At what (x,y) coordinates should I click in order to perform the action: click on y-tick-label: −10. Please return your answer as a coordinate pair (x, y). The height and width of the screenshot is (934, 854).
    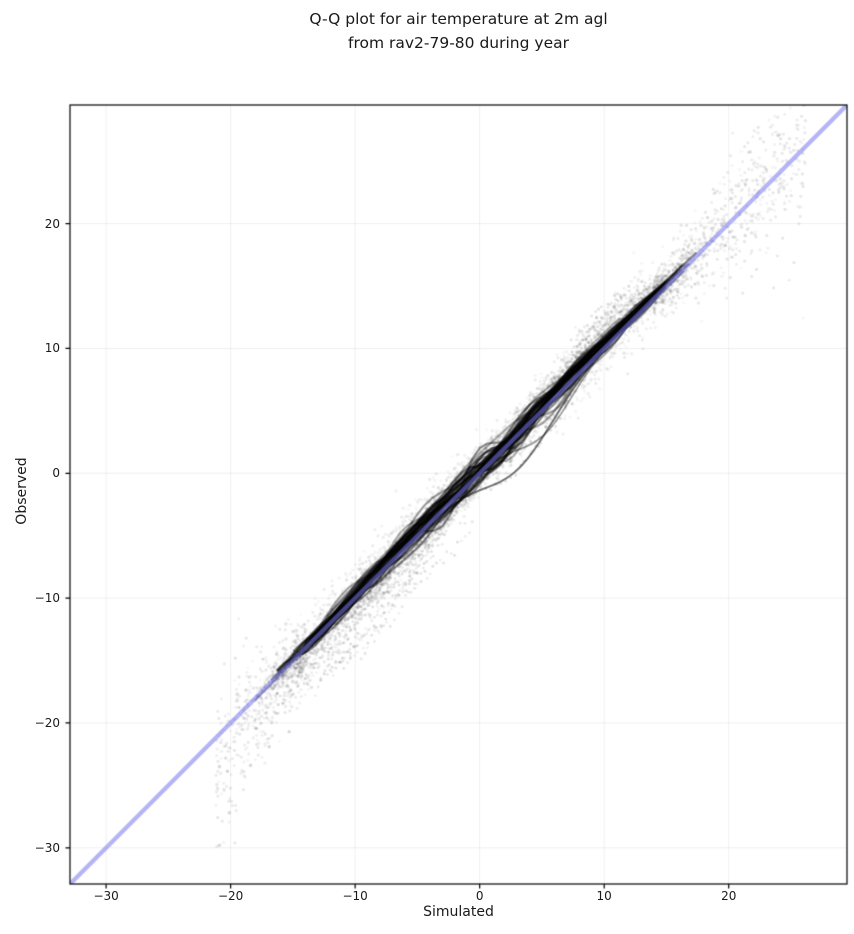
    Looking at the image, I should click on (47, 598).